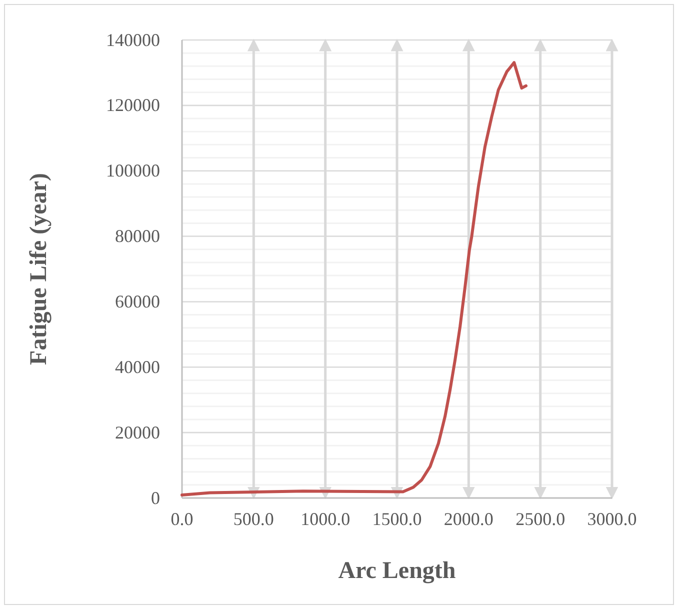 The image size is (678, 612). What do you see at coordinates (39, 269) in the screenshot?
I see `y-axis-title: Fatigue Life (year)` at bounding box center [39, 269].